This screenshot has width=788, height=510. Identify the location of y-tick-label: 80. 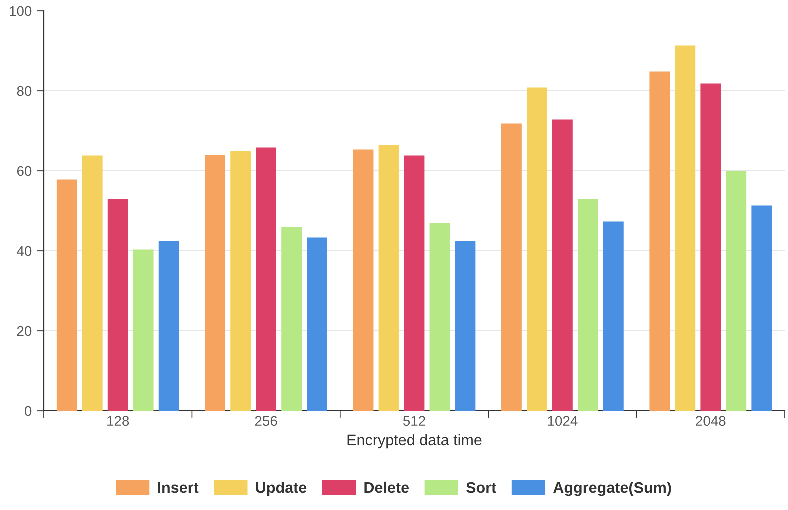
(24, 91).